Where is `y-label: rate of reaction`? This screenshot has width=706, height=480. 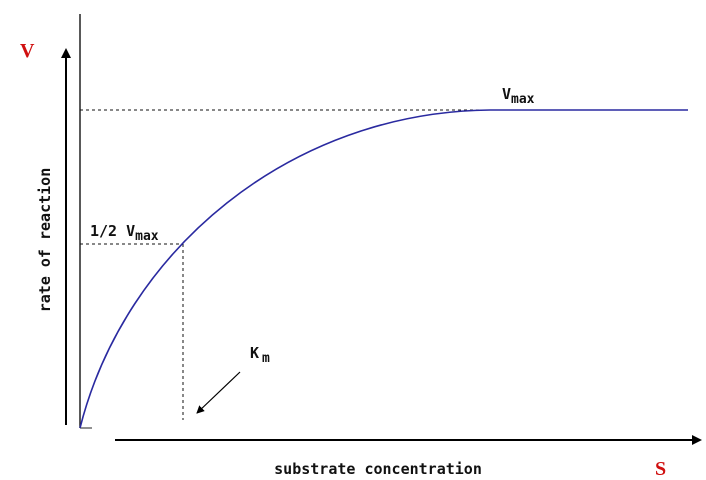 y-label: rate of reaction is located at coordinates (45, 240).